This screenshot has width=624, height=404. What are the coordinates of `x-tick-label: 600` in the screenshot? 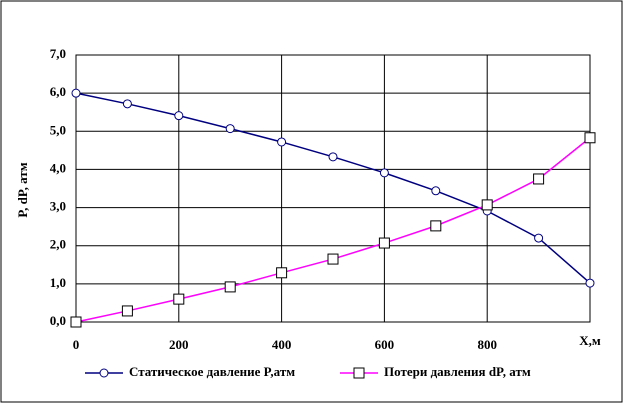 It's located at (385, 344).